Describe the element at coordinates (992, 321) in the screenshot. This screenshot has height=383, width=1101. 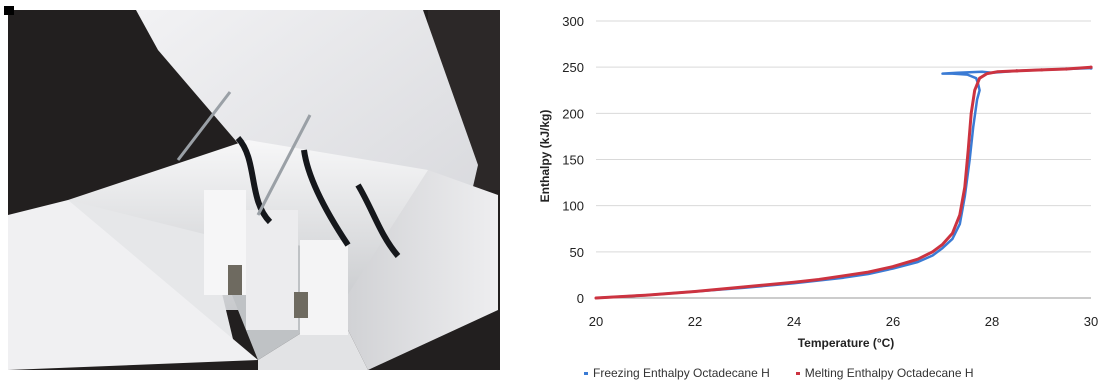
I see `x-tick-label: 28` at that location.